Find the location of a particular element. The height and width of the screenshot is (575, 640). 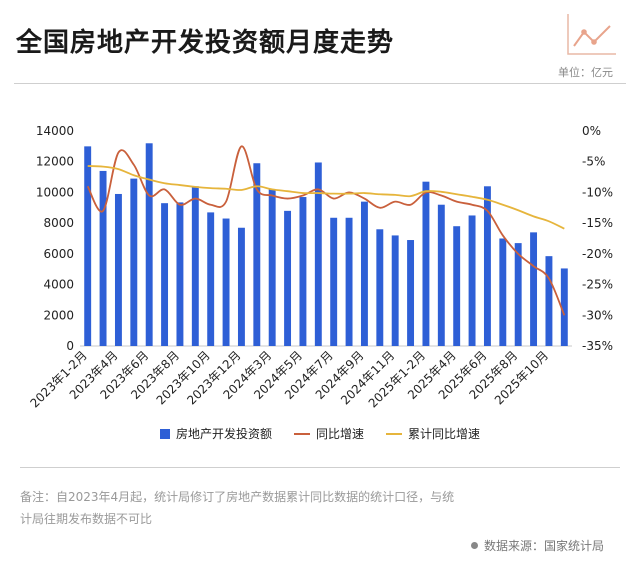

y-left-tick-label: 10000 is located at coordinates (55, 192).